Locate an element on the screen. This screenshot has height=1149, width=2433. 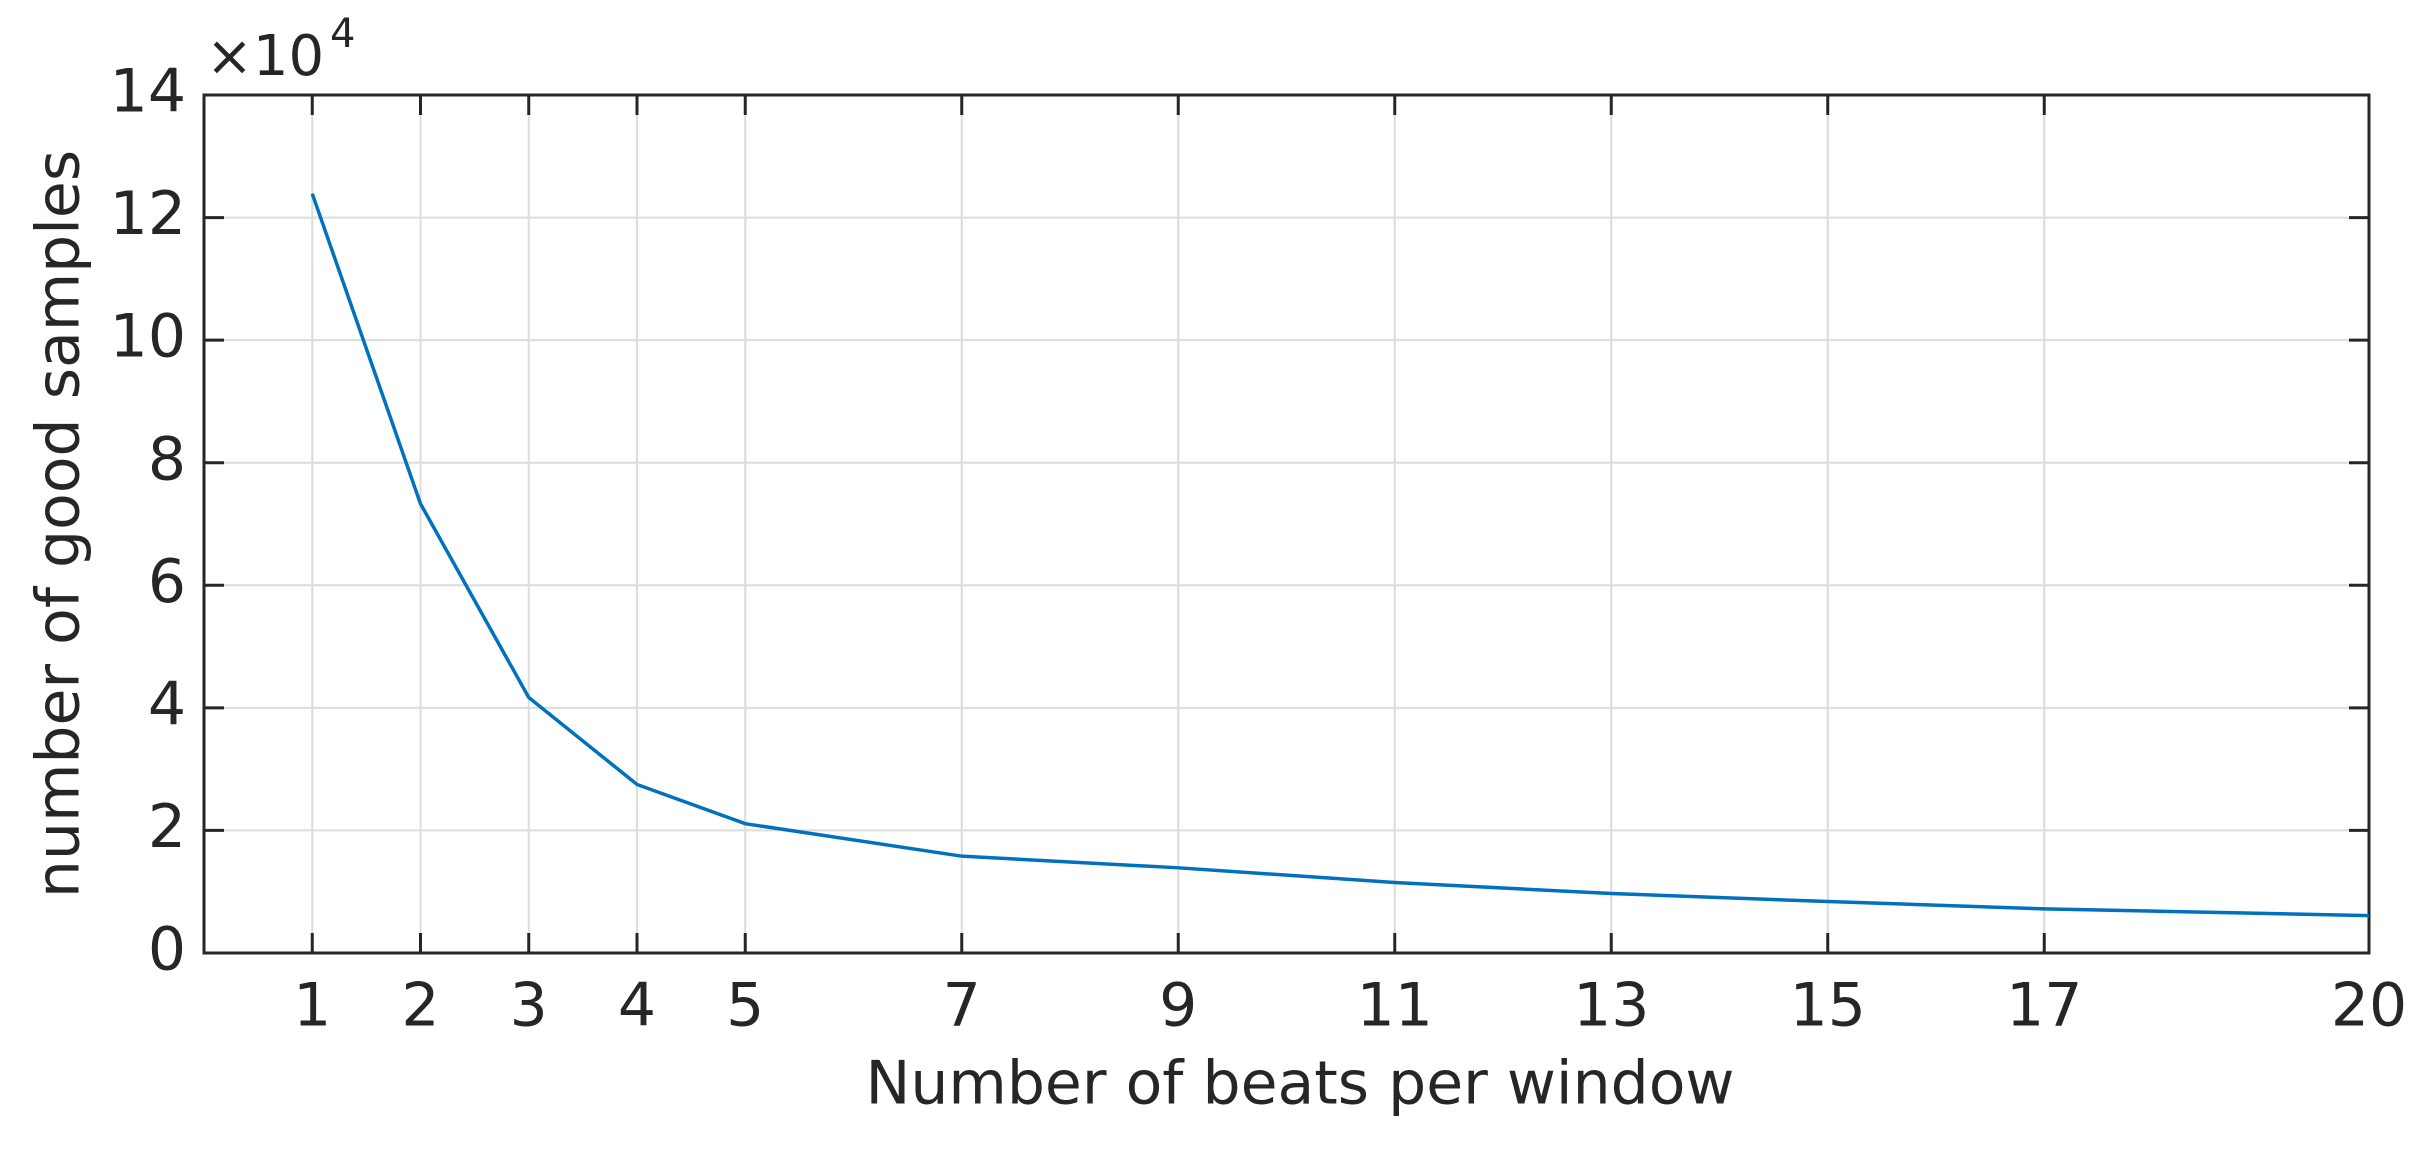
x-tick-label: 17 is located at coordinates (2044, 1006).